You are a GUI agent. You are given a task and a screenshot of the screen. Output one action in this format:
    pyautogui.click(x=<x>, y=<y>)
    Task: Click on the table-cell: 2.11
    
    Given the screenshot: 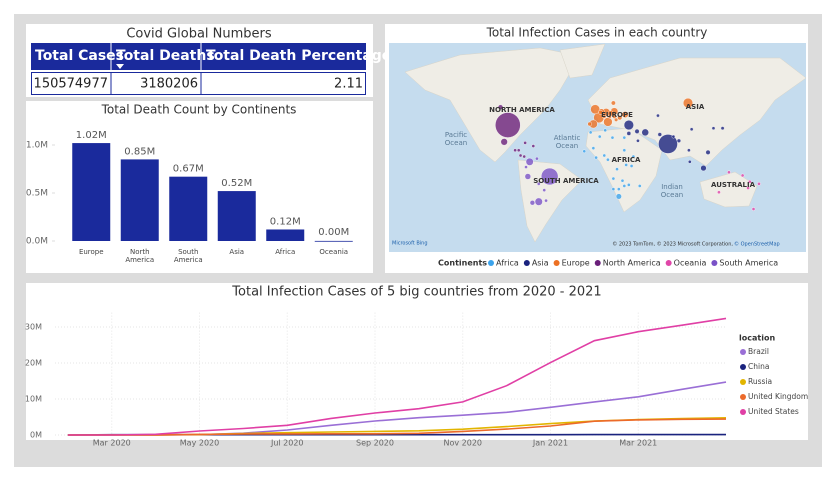 What is the action you would take?
    pyautogui.click(x=348, y=84)
    